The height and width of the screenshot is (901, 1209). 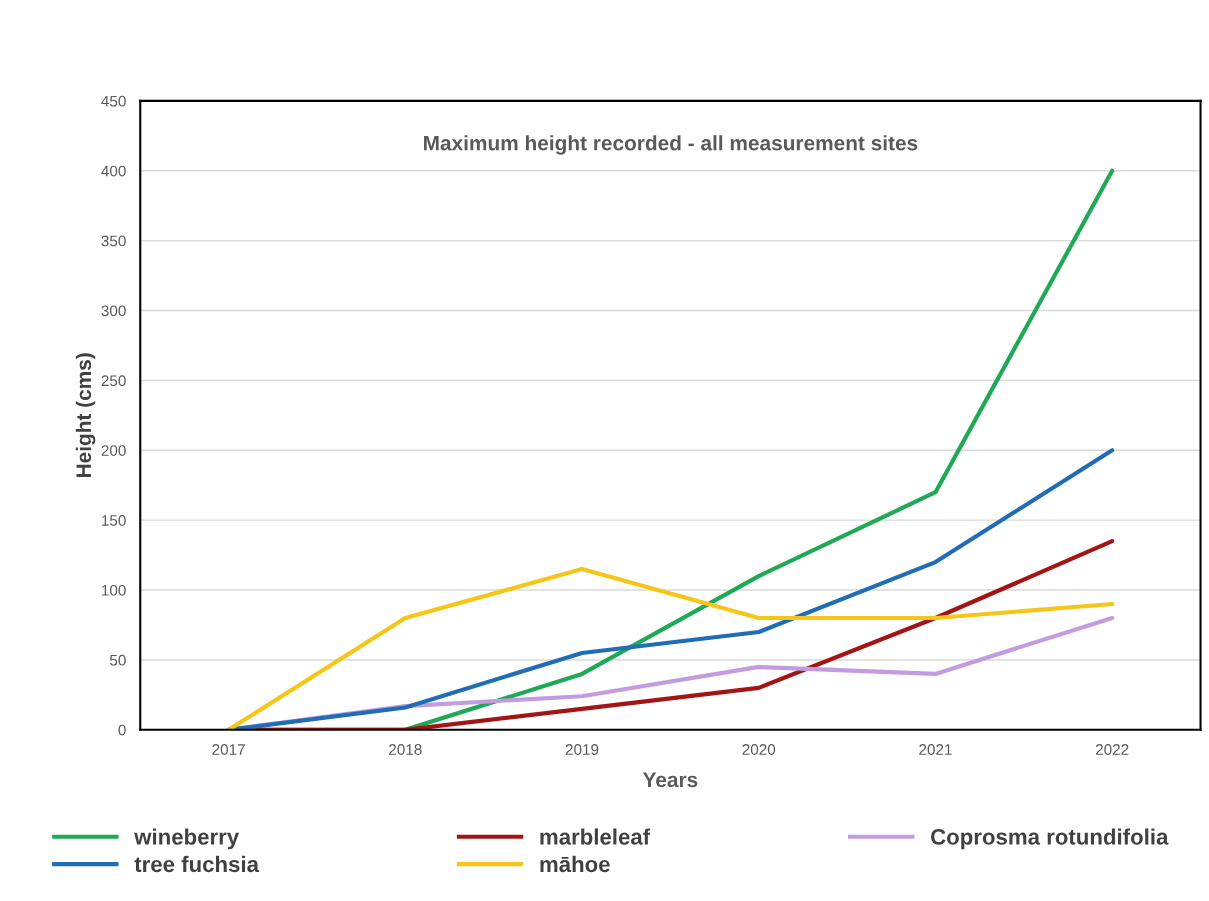 I want to click on y-tick-label: 350, so click(x=113, y=241).